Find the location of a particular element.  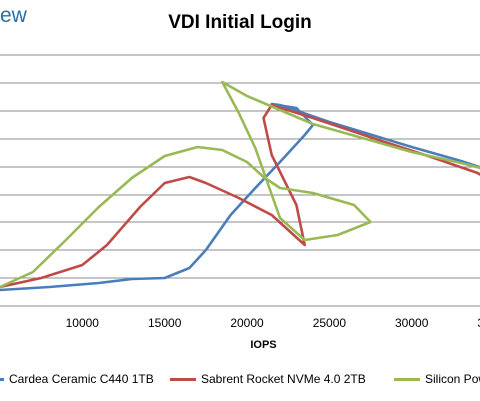

x-tick-label: 10000 is located at coordinates (83, 323).